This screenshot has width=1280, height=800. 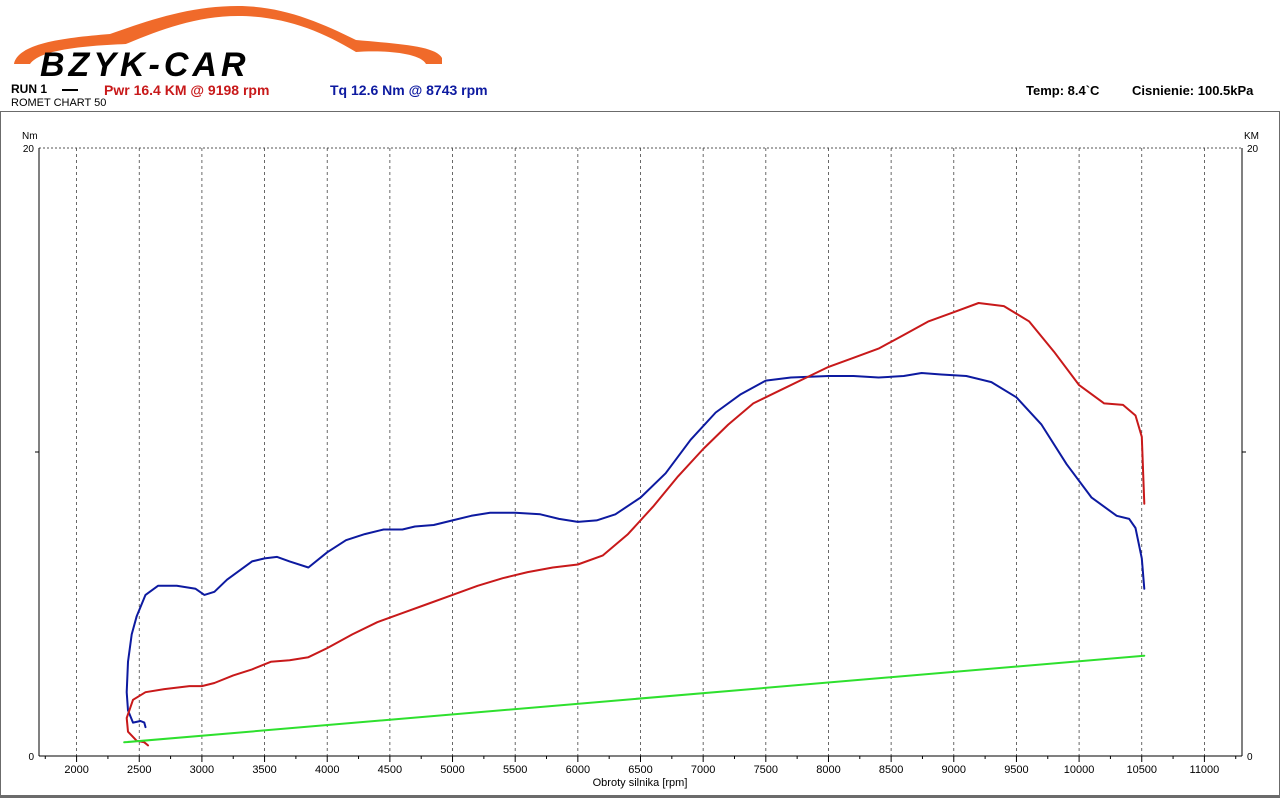 What do you see at coordinates (954, 770) in the screenshot?
I see `x-tick-label: 9000` at bounding box center [954, 770].